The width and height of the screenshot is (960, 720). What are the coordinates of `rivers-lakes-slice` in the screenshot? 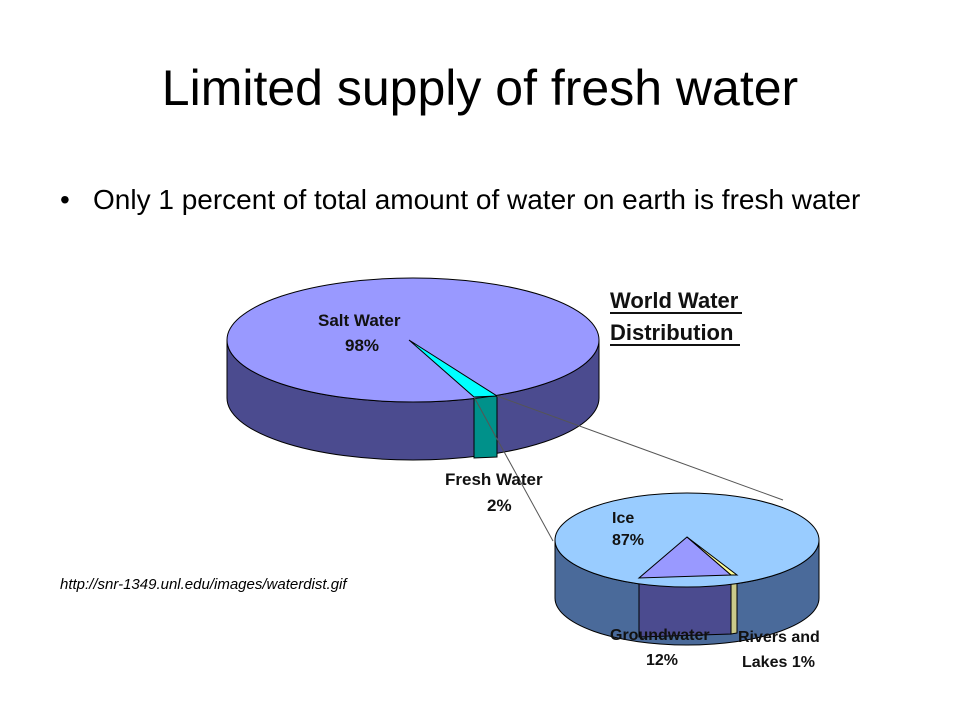 It's located at (712, 556).